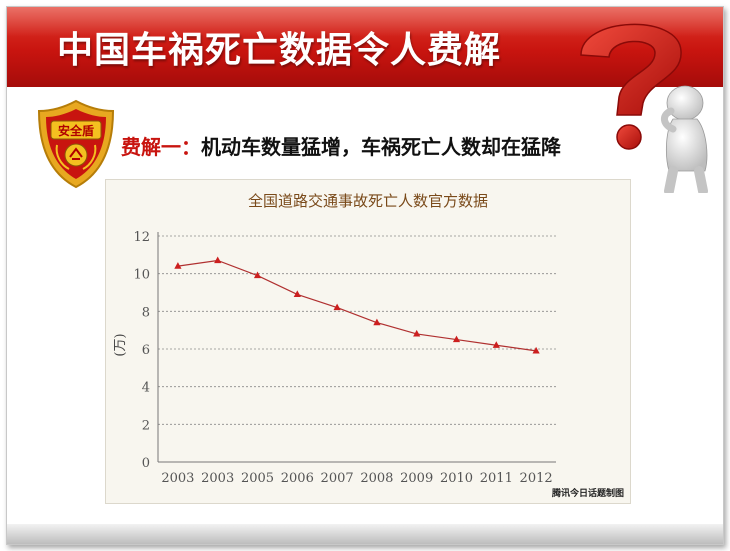  What do you see at coordinates (279, 50) in the screenshot?
I see `slide-title: 中国车祸死亡数据令人费解` at bounding box center [279, 50].